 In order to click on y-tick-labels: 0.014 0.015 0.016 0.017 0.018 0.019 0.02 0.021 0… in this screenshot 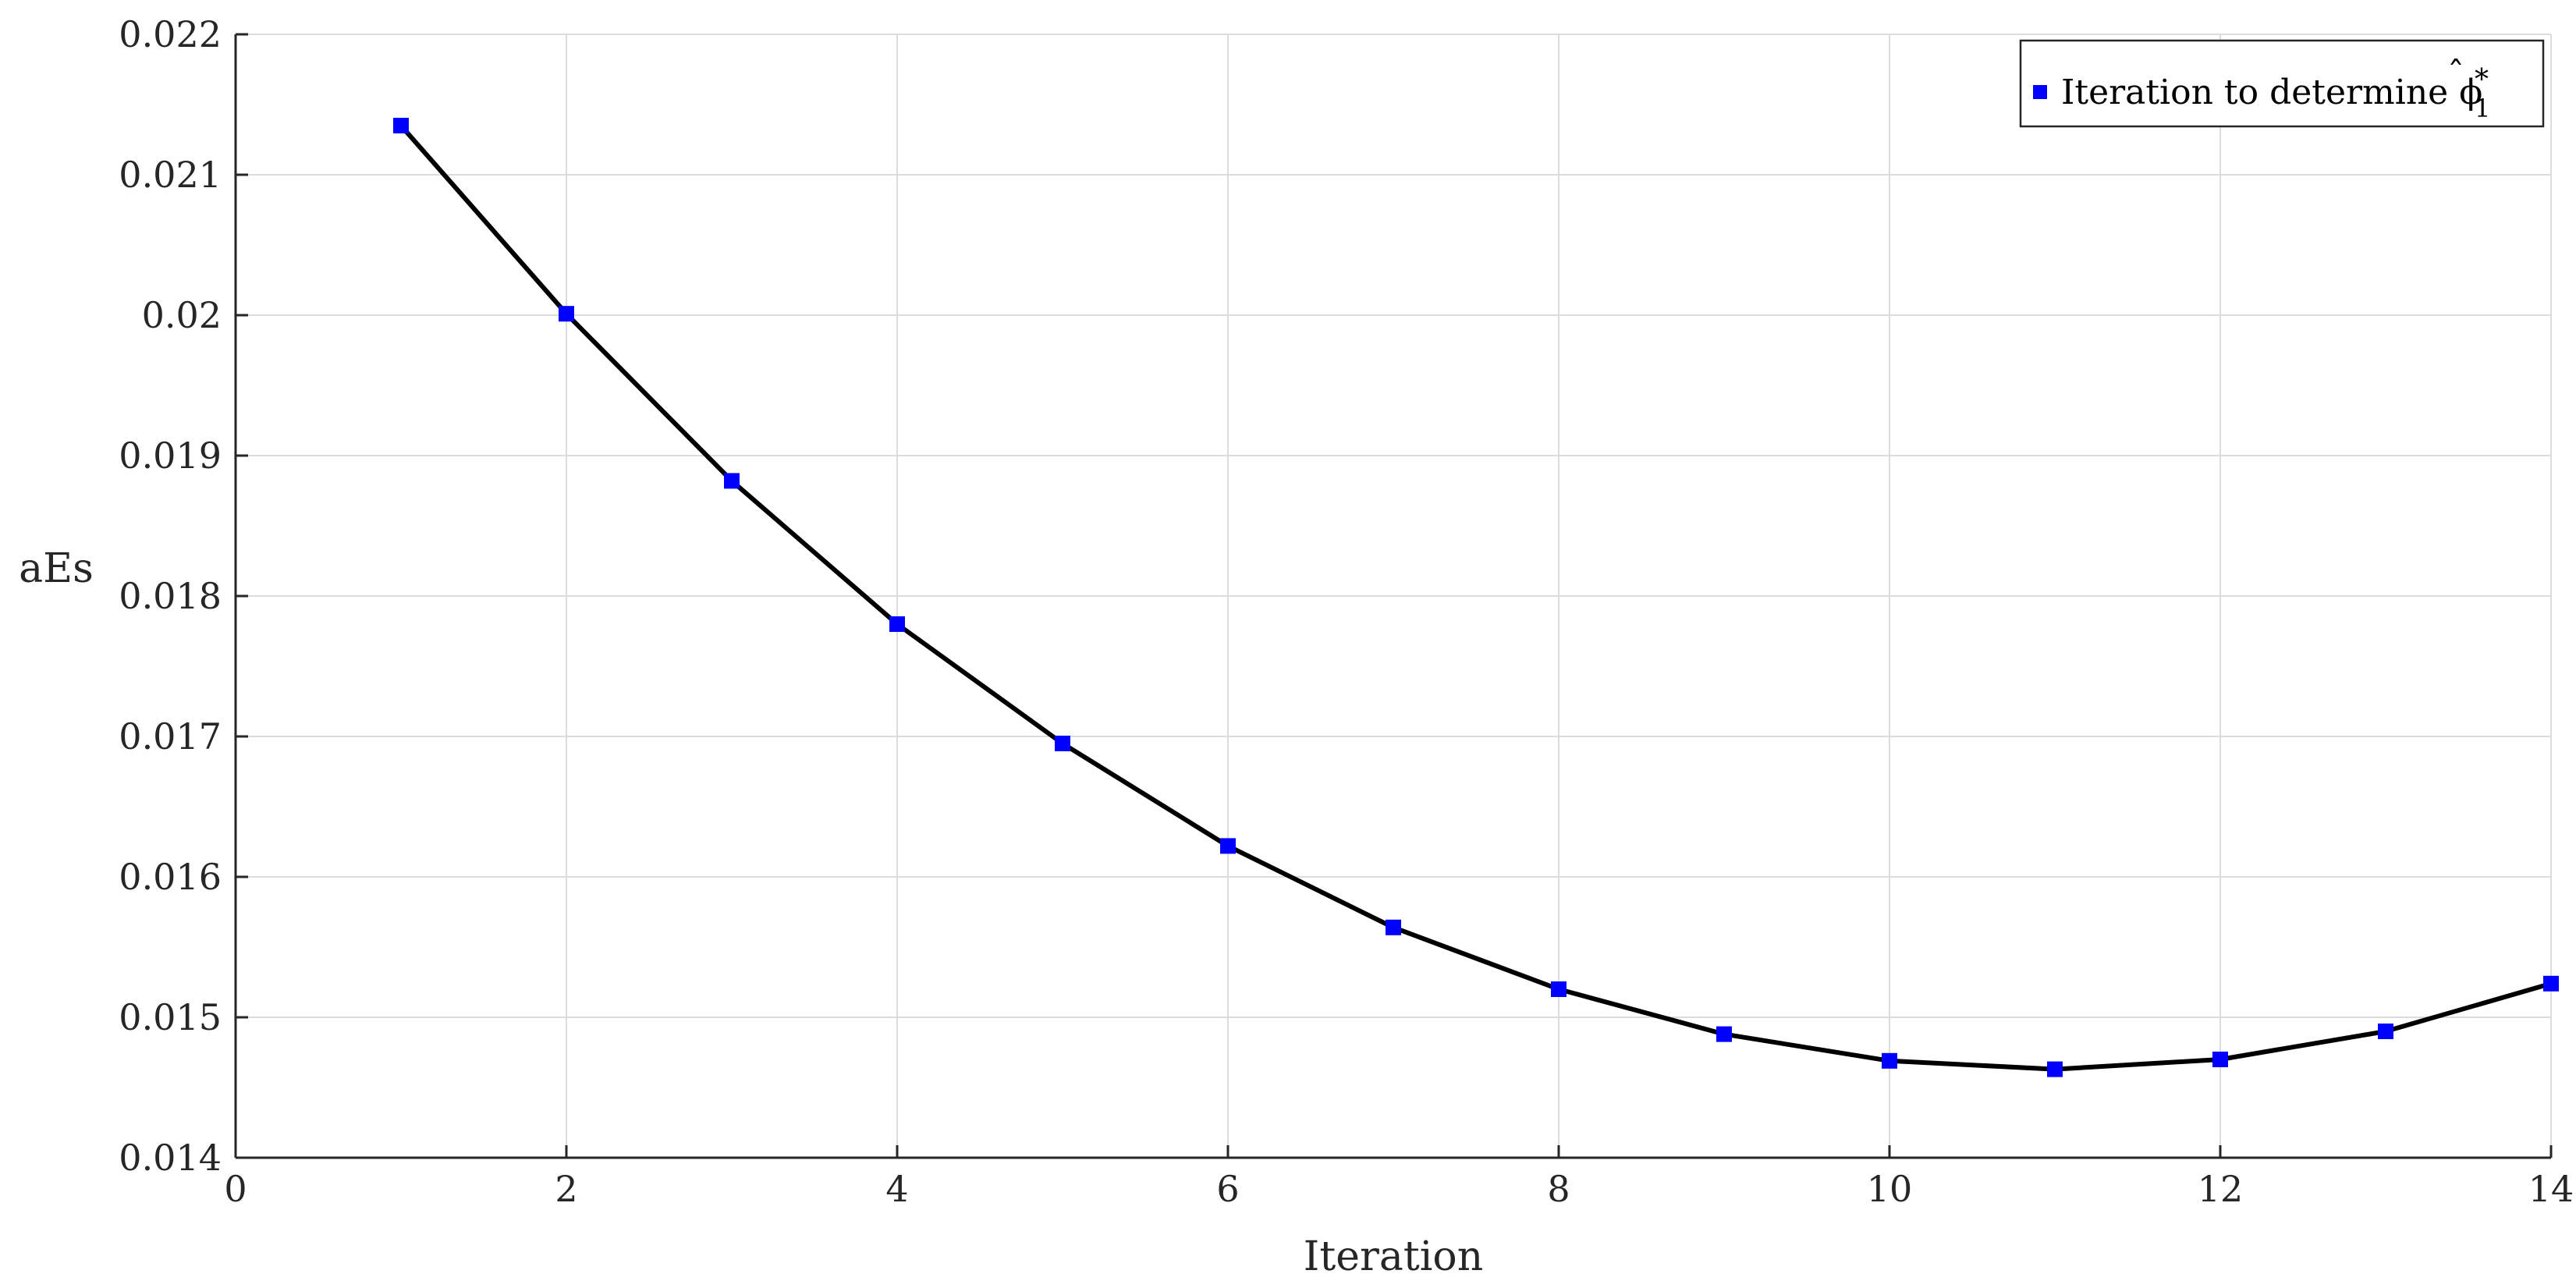, I will do `click(170, 596)`.